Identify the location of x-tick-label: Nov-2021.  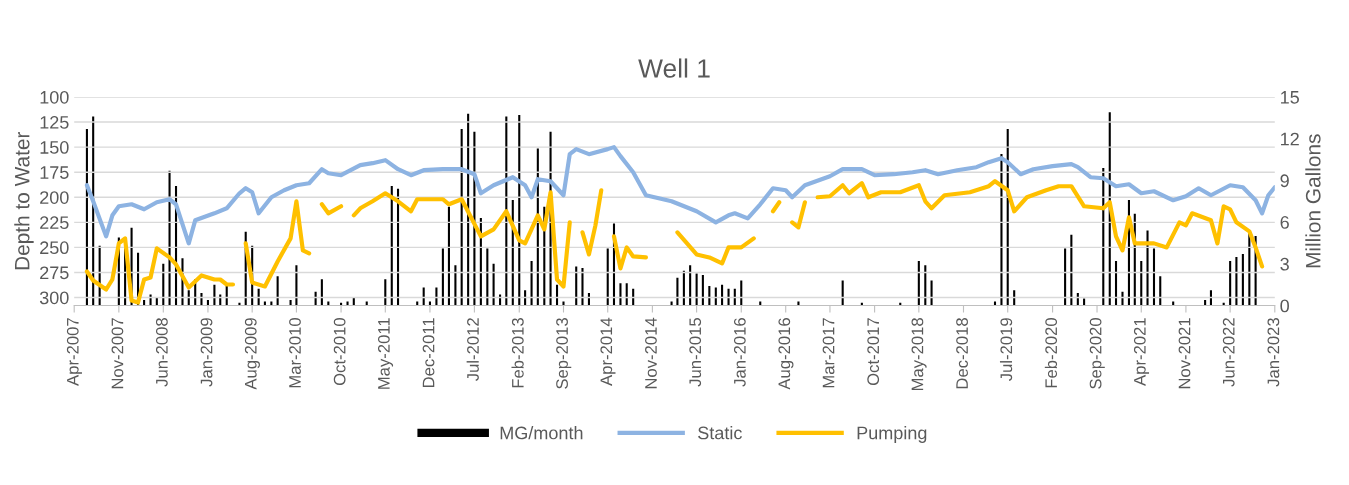
(1184, 353).